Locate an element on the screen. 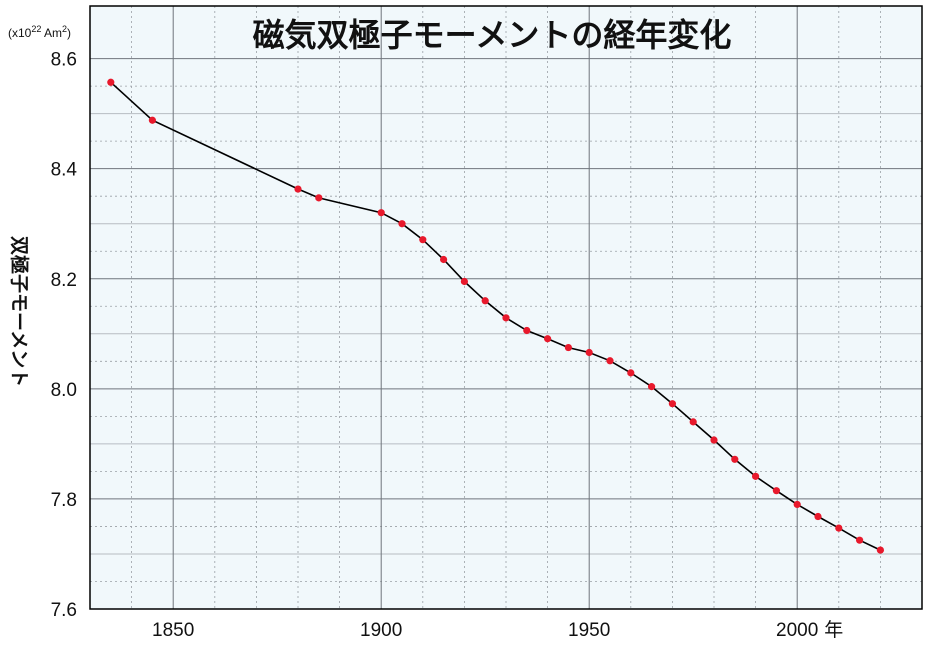 The image size is (928, 656). x-tick-label: 1900 is located at coordinates (381, 630).